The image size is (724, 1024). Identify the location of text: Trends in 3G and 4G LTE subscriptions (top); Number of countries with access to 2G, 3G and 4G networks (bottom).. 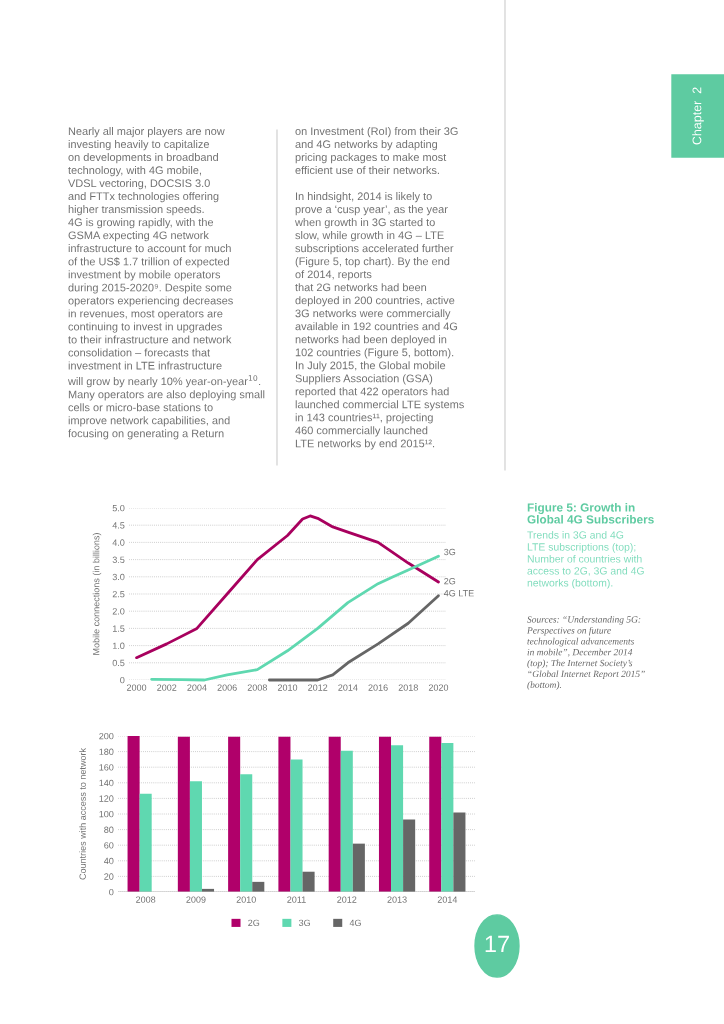
(585, 560).